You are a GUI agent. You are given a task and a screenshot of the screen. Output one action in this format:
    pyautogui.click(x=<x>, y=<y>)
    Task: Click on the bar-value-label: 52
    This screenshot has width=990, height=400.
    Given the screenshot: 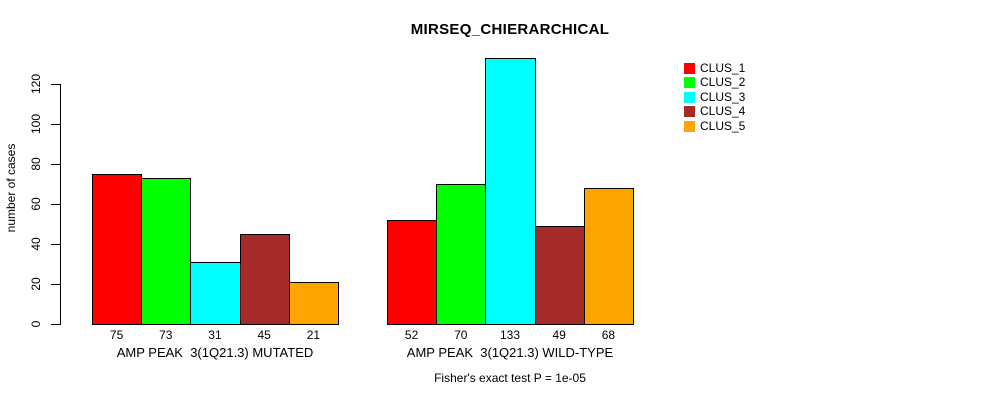 What is the action you would take?
    pyautogui.click(x=411, y=335)
    